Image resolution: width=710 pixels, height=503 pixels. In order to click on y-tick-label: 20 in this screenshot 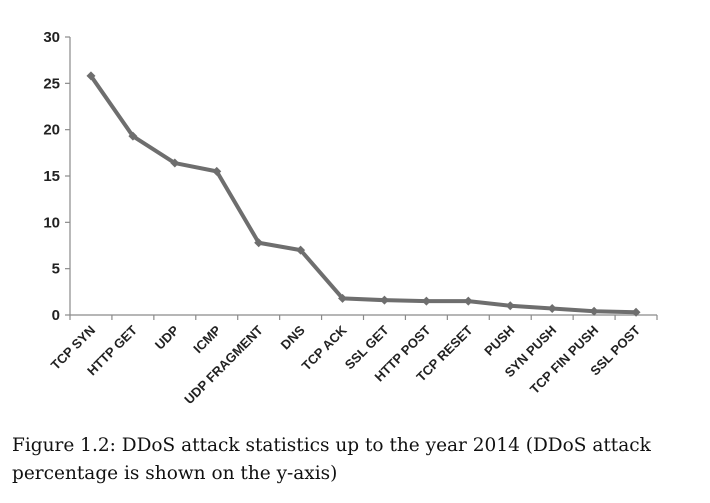, I will do `click(51, 130)`.